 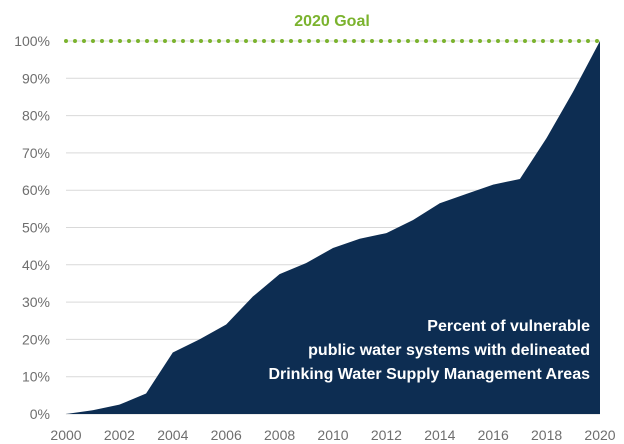 I want to click on annotation-line-2: public water systems with delineated, so click(x=449, y=350).